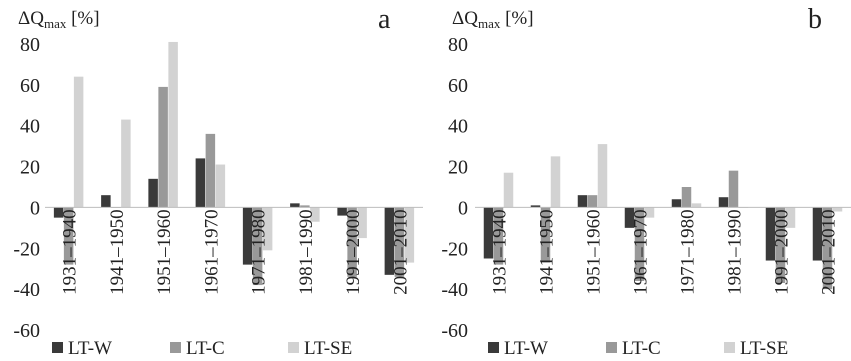  I want to click on panel-label: a, so click(384, 19).